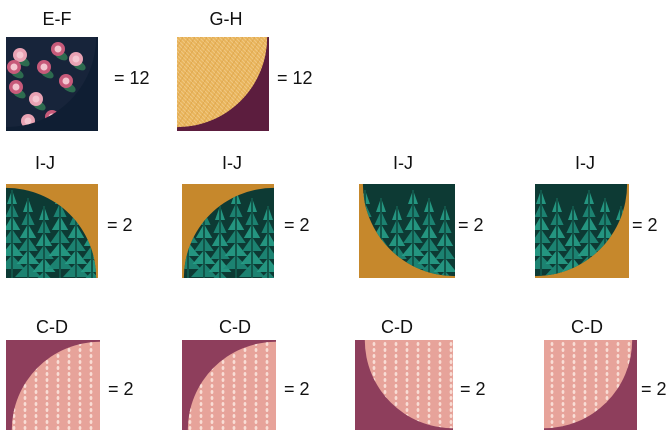 The image size is (671, 439). Describe the element at coordinates (226, 19) in the screenshot. I see `block-label: G-H` at that location.